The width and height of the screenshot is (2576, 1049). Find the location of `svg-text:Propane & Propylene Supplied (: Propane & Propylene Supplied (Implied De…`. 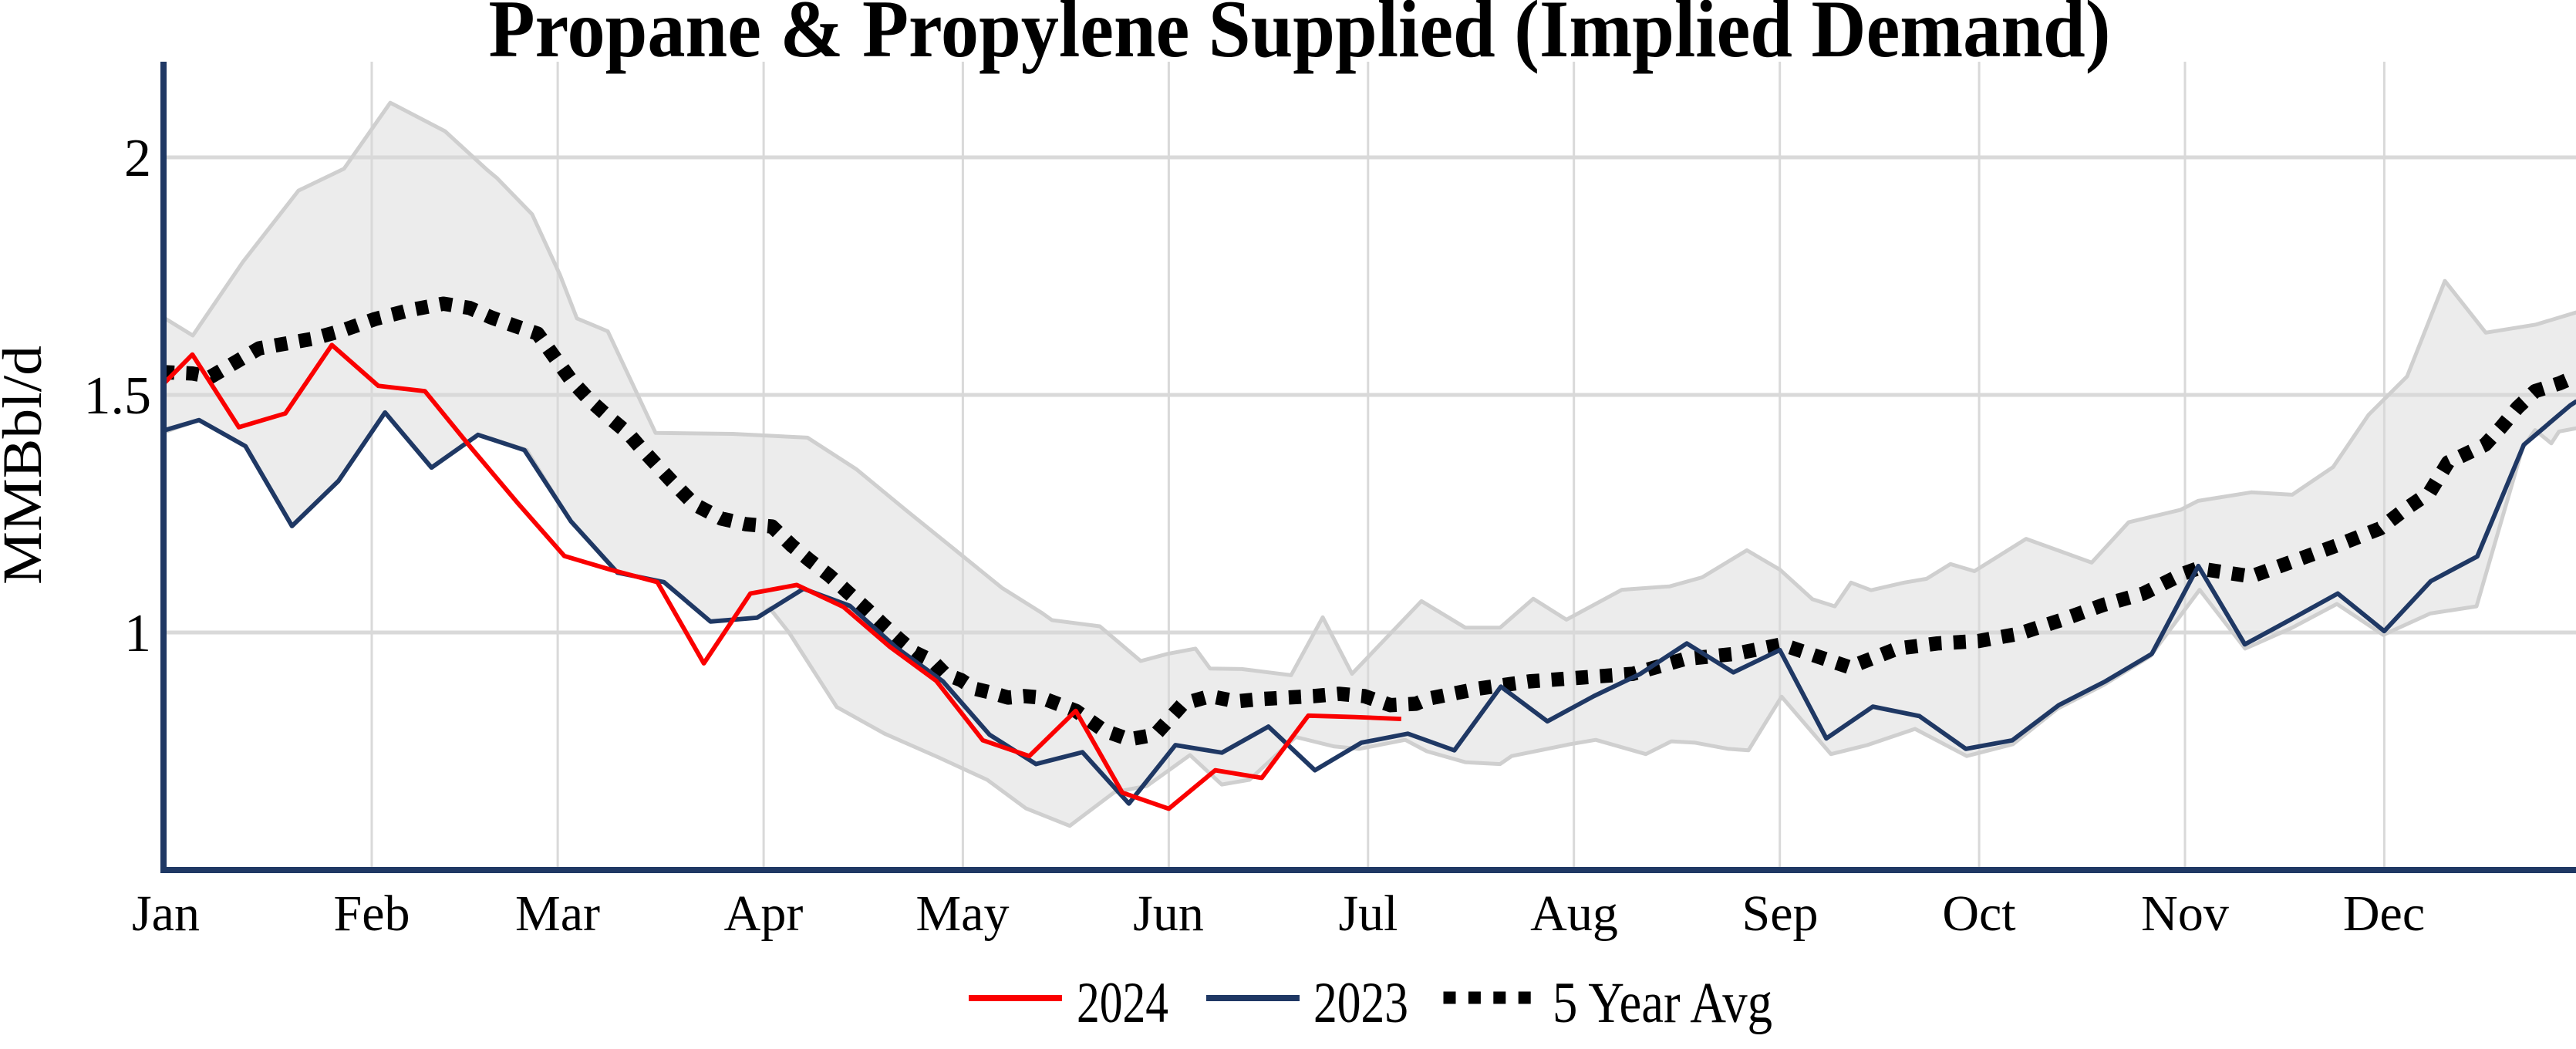

svg-text:Propane & Propylene Supplied (: Propane & Propylene Supplied (Implied De… is located at coordinates (1300, 37).